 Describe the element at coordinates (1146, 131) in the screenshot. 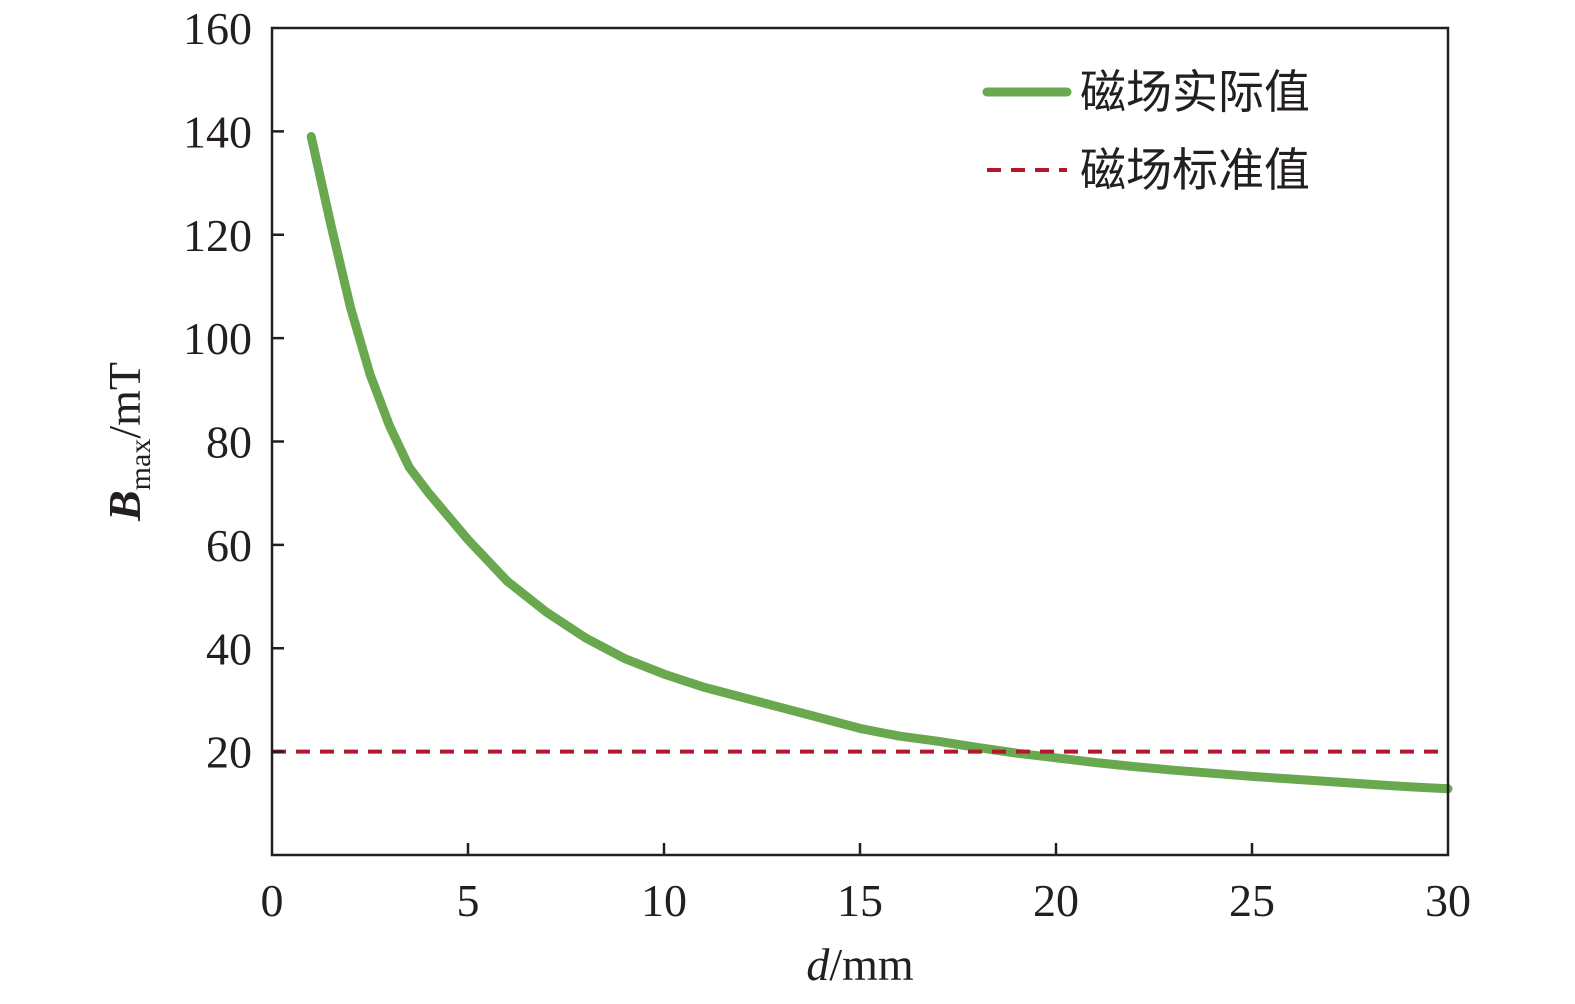

I see `legend: 磁场实际值 磁场标准值` at that location.